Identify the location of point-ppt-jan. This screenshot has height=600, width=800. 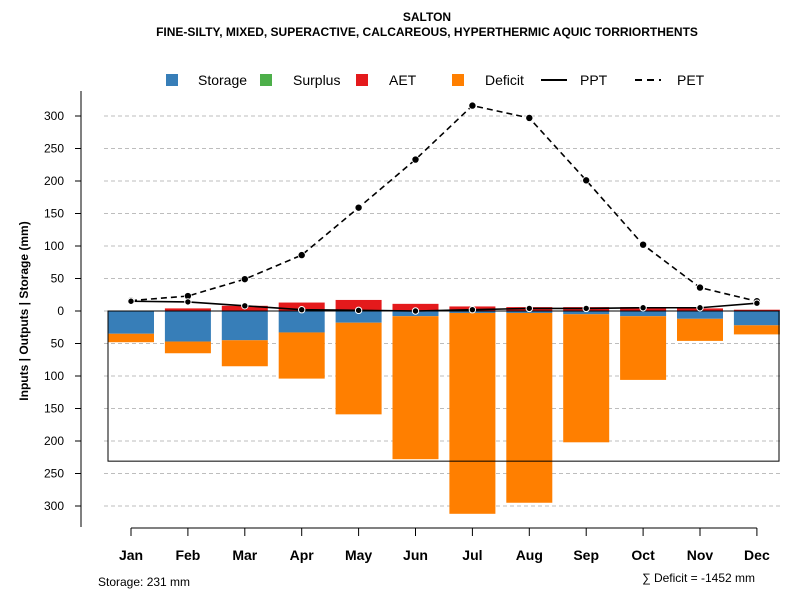
(131, 301).